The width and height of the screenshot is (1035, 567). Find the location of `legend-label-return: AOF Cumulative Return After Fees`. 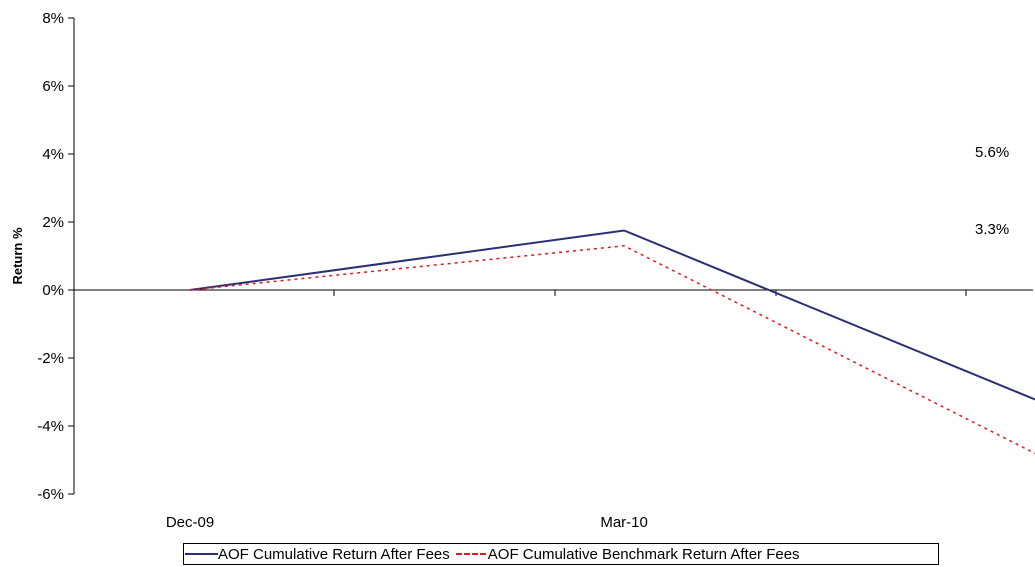

legend-label-return: AOF Cumulative Return After Fees is located at coordinates (334, 554).